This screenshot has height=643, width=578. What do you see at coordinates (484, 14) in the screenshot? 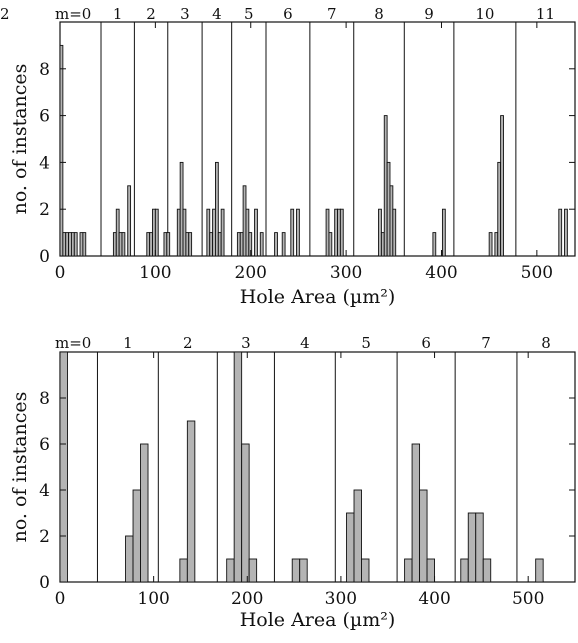
I see `cluster-m-label: 10` at bounding box center [484, 14].